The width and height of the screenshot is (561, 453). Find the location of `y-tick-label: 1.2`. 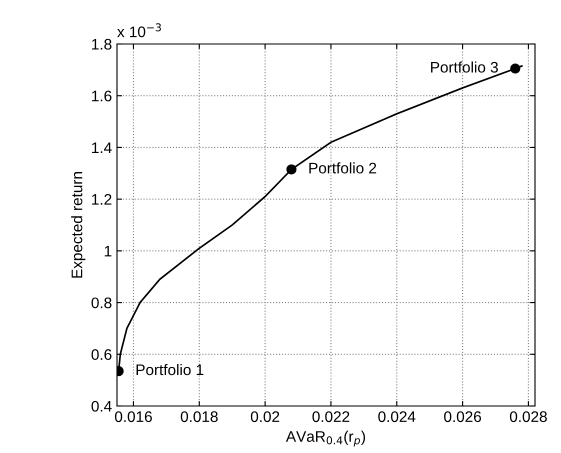

y-tick-label: 1.2 is located at coordinates (102, 199).